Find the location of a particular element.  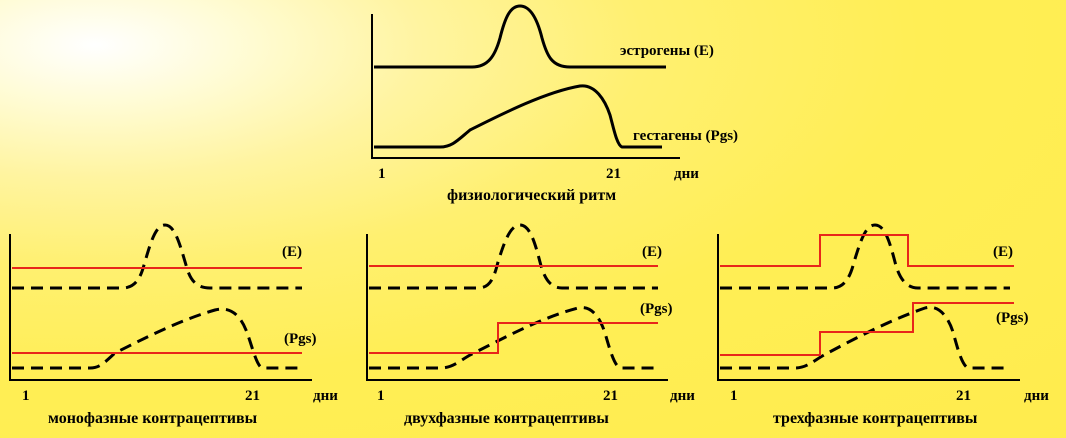

panel1-estrogen-curve is located at coordinates (157, 256).